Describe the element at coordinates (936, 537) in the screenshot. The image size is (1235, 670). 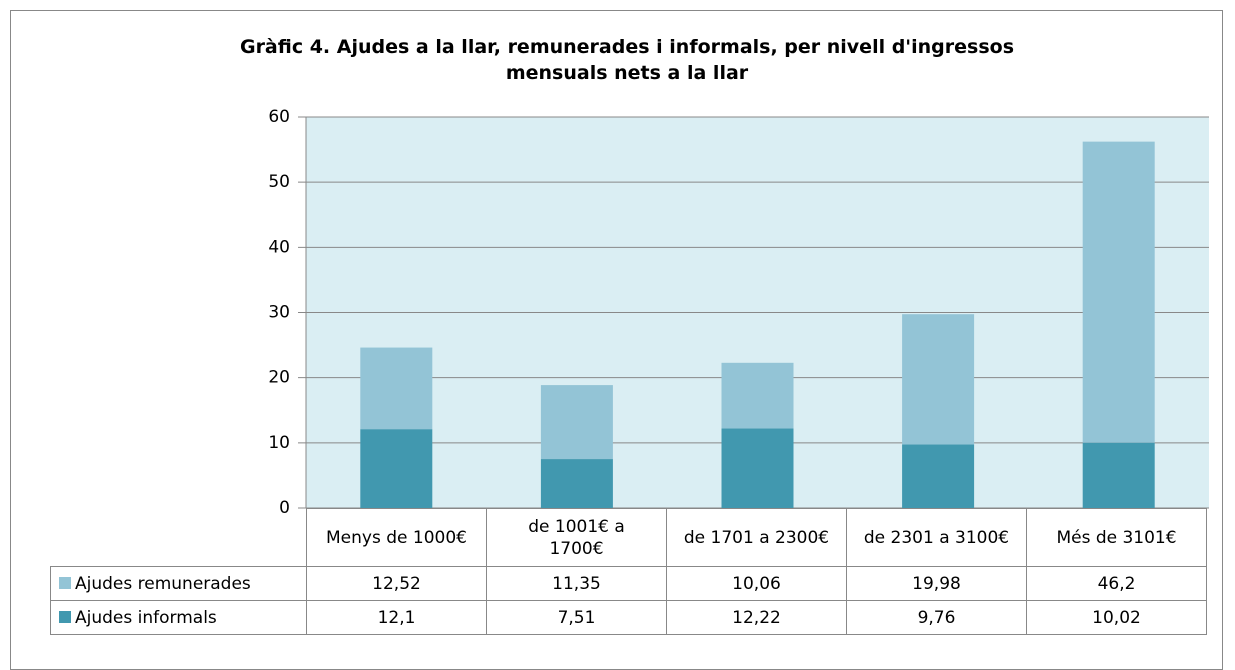
I see `x-tick-label: de 2301 a 3100€` at that location.